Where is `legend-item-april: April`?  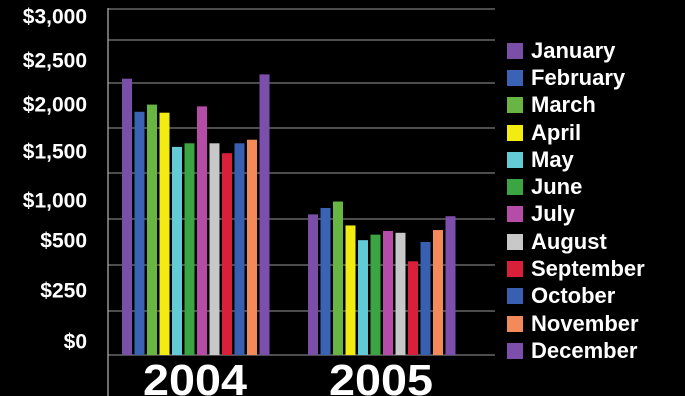
legend-item-april: April is located at coordinates (594, 132).